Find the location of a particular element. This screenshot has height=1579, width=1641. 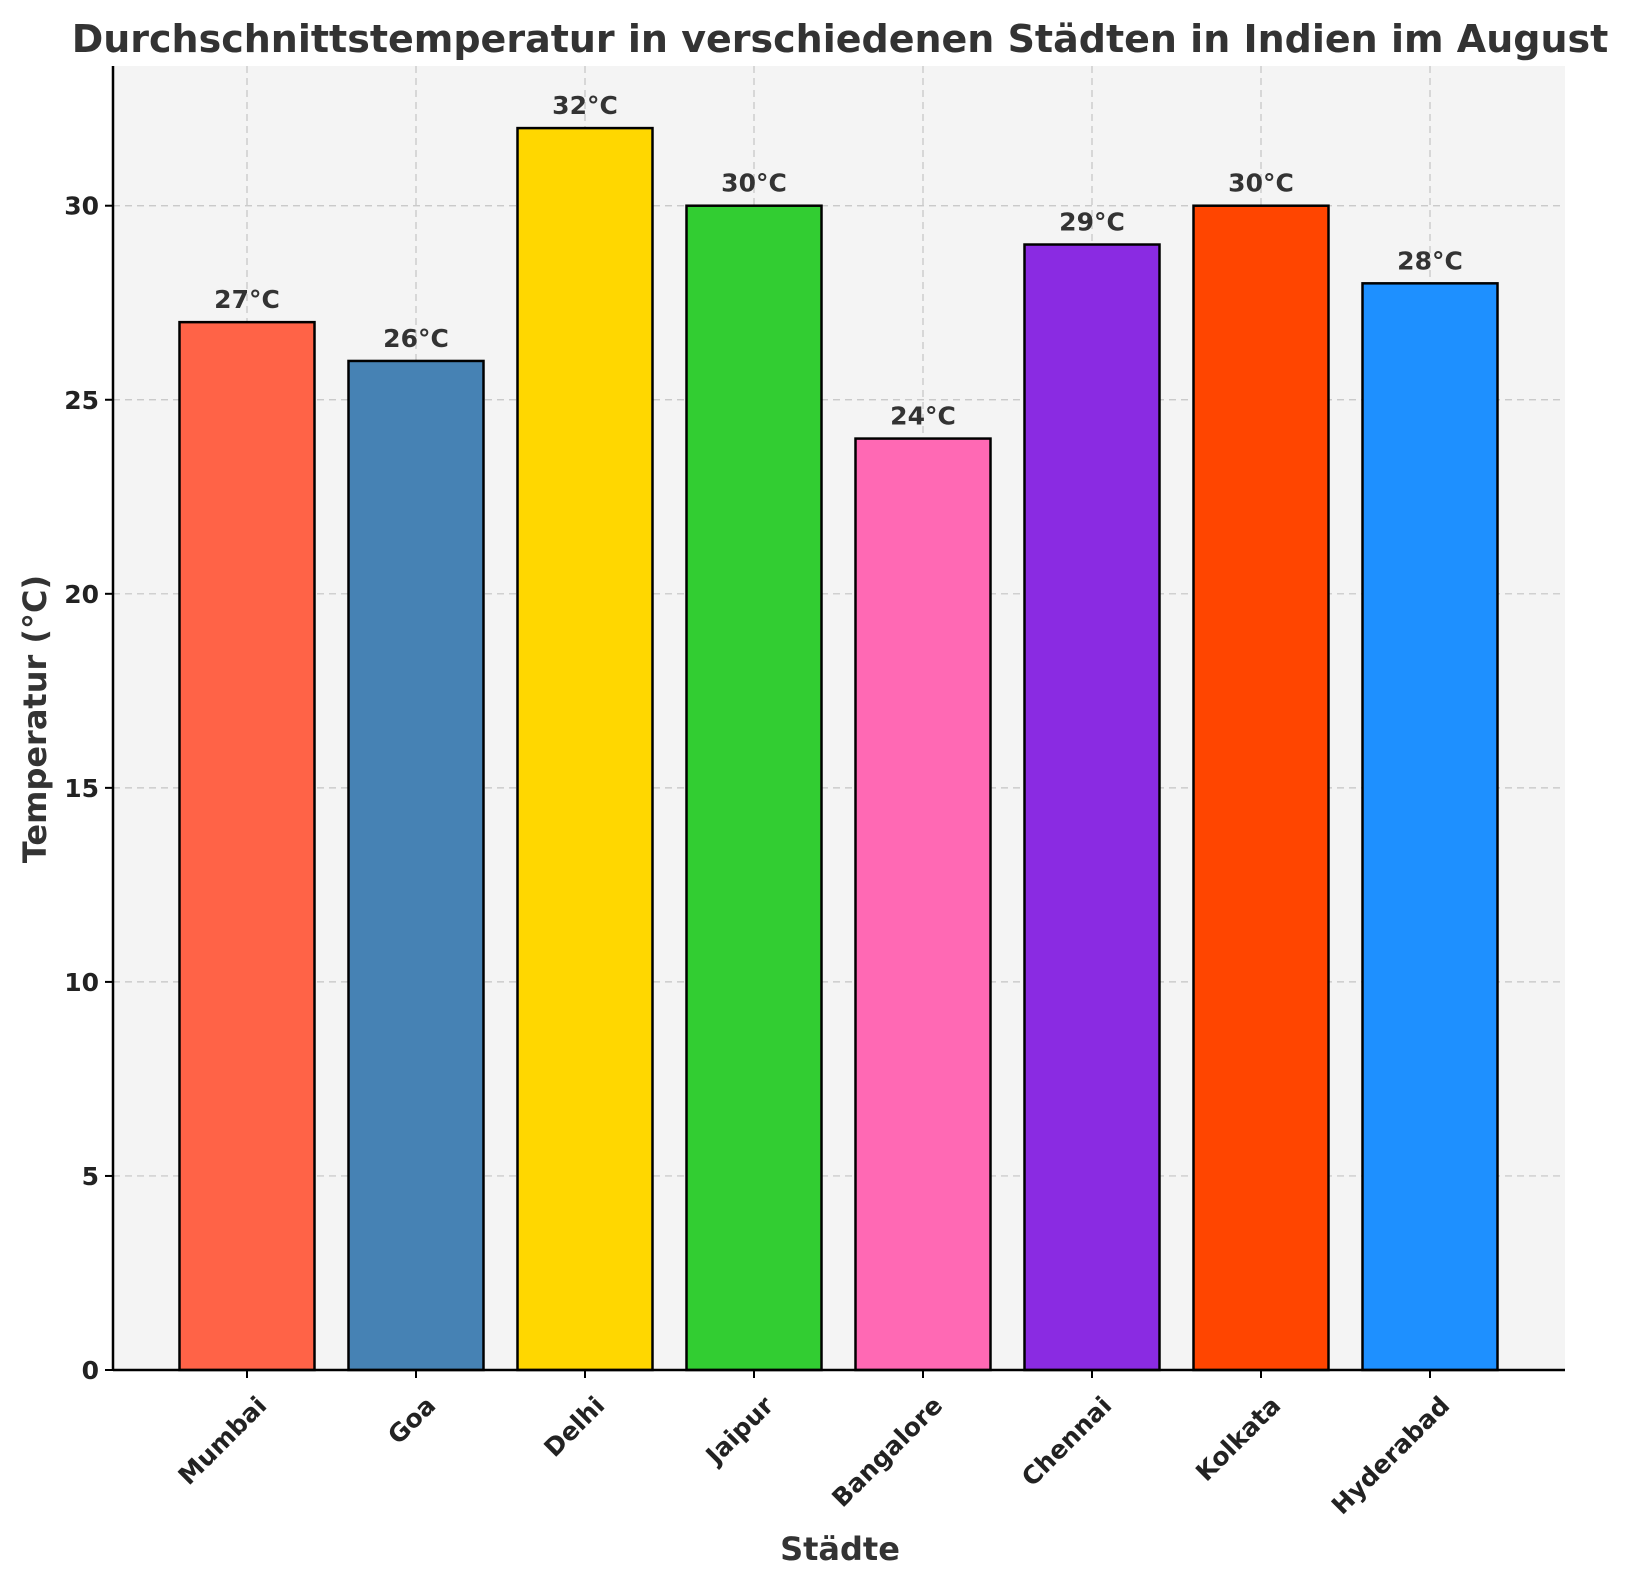

y-tick-label: 25 is located at coordinates (81, 400).